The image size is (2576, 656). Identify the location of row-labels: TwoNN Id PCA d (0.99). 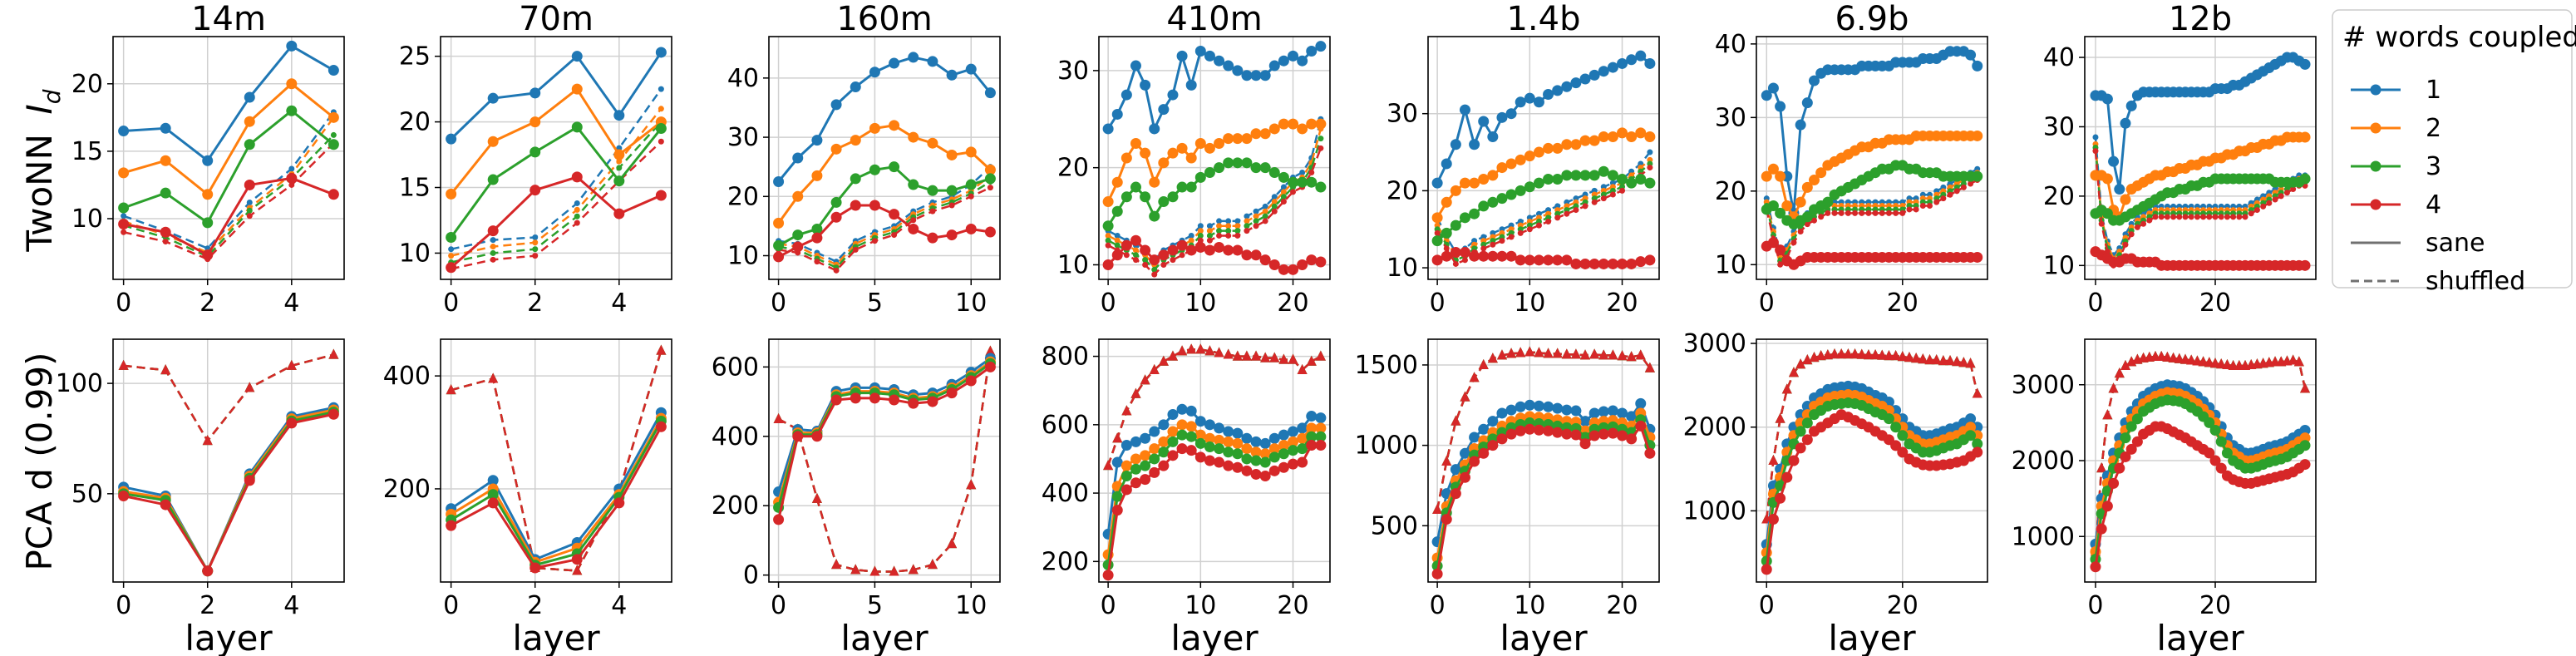
(42, 329).